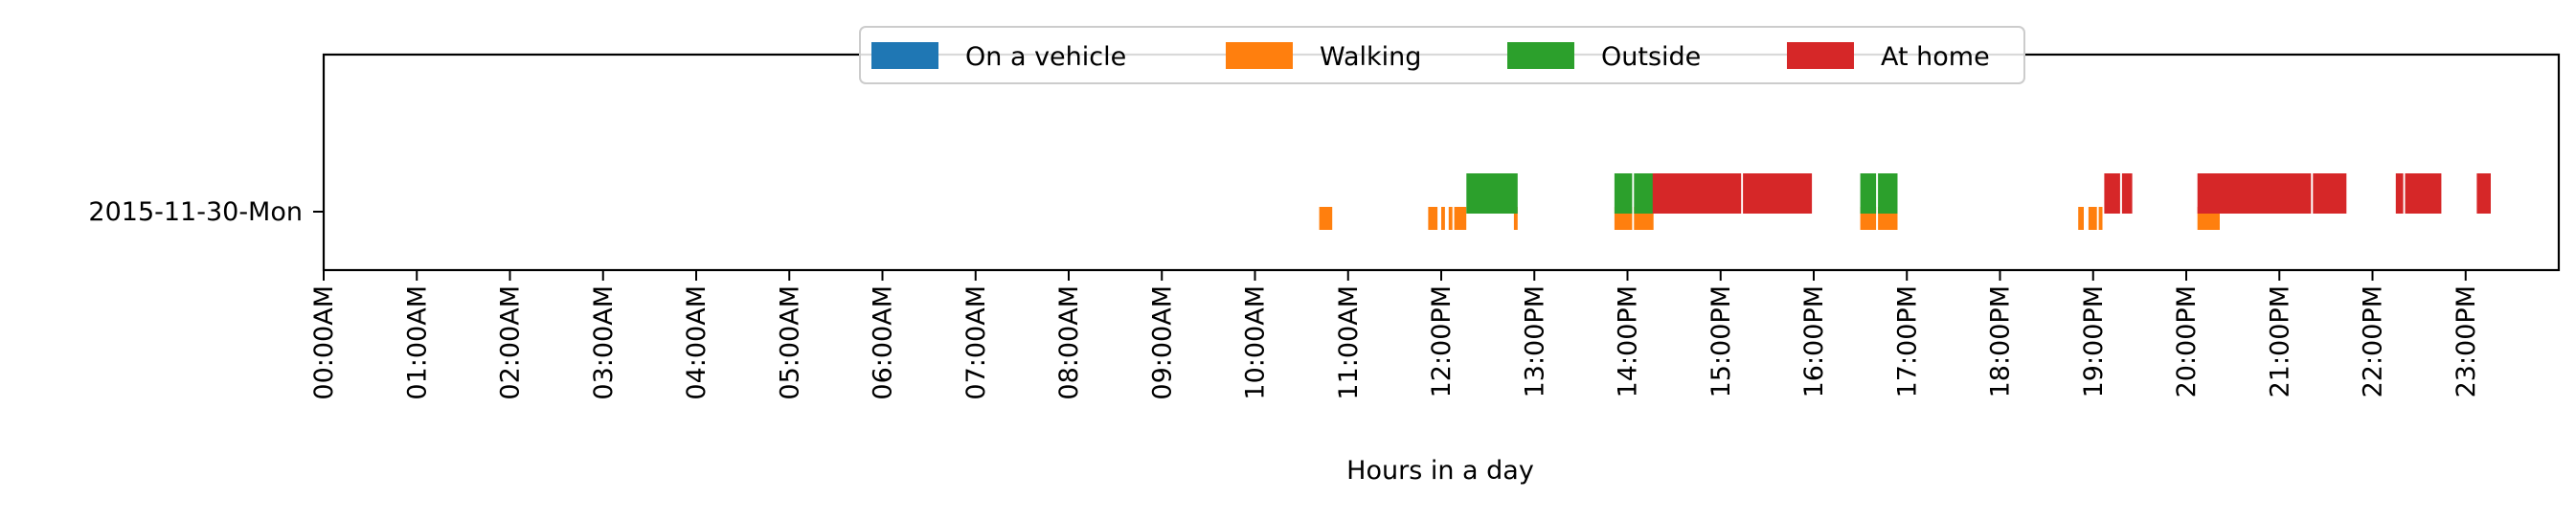  What do you see at coordinates (1349, 342) in the screenshot?
I see `x-tick-label: 11:00AM` at bounding box center [1349, 342].